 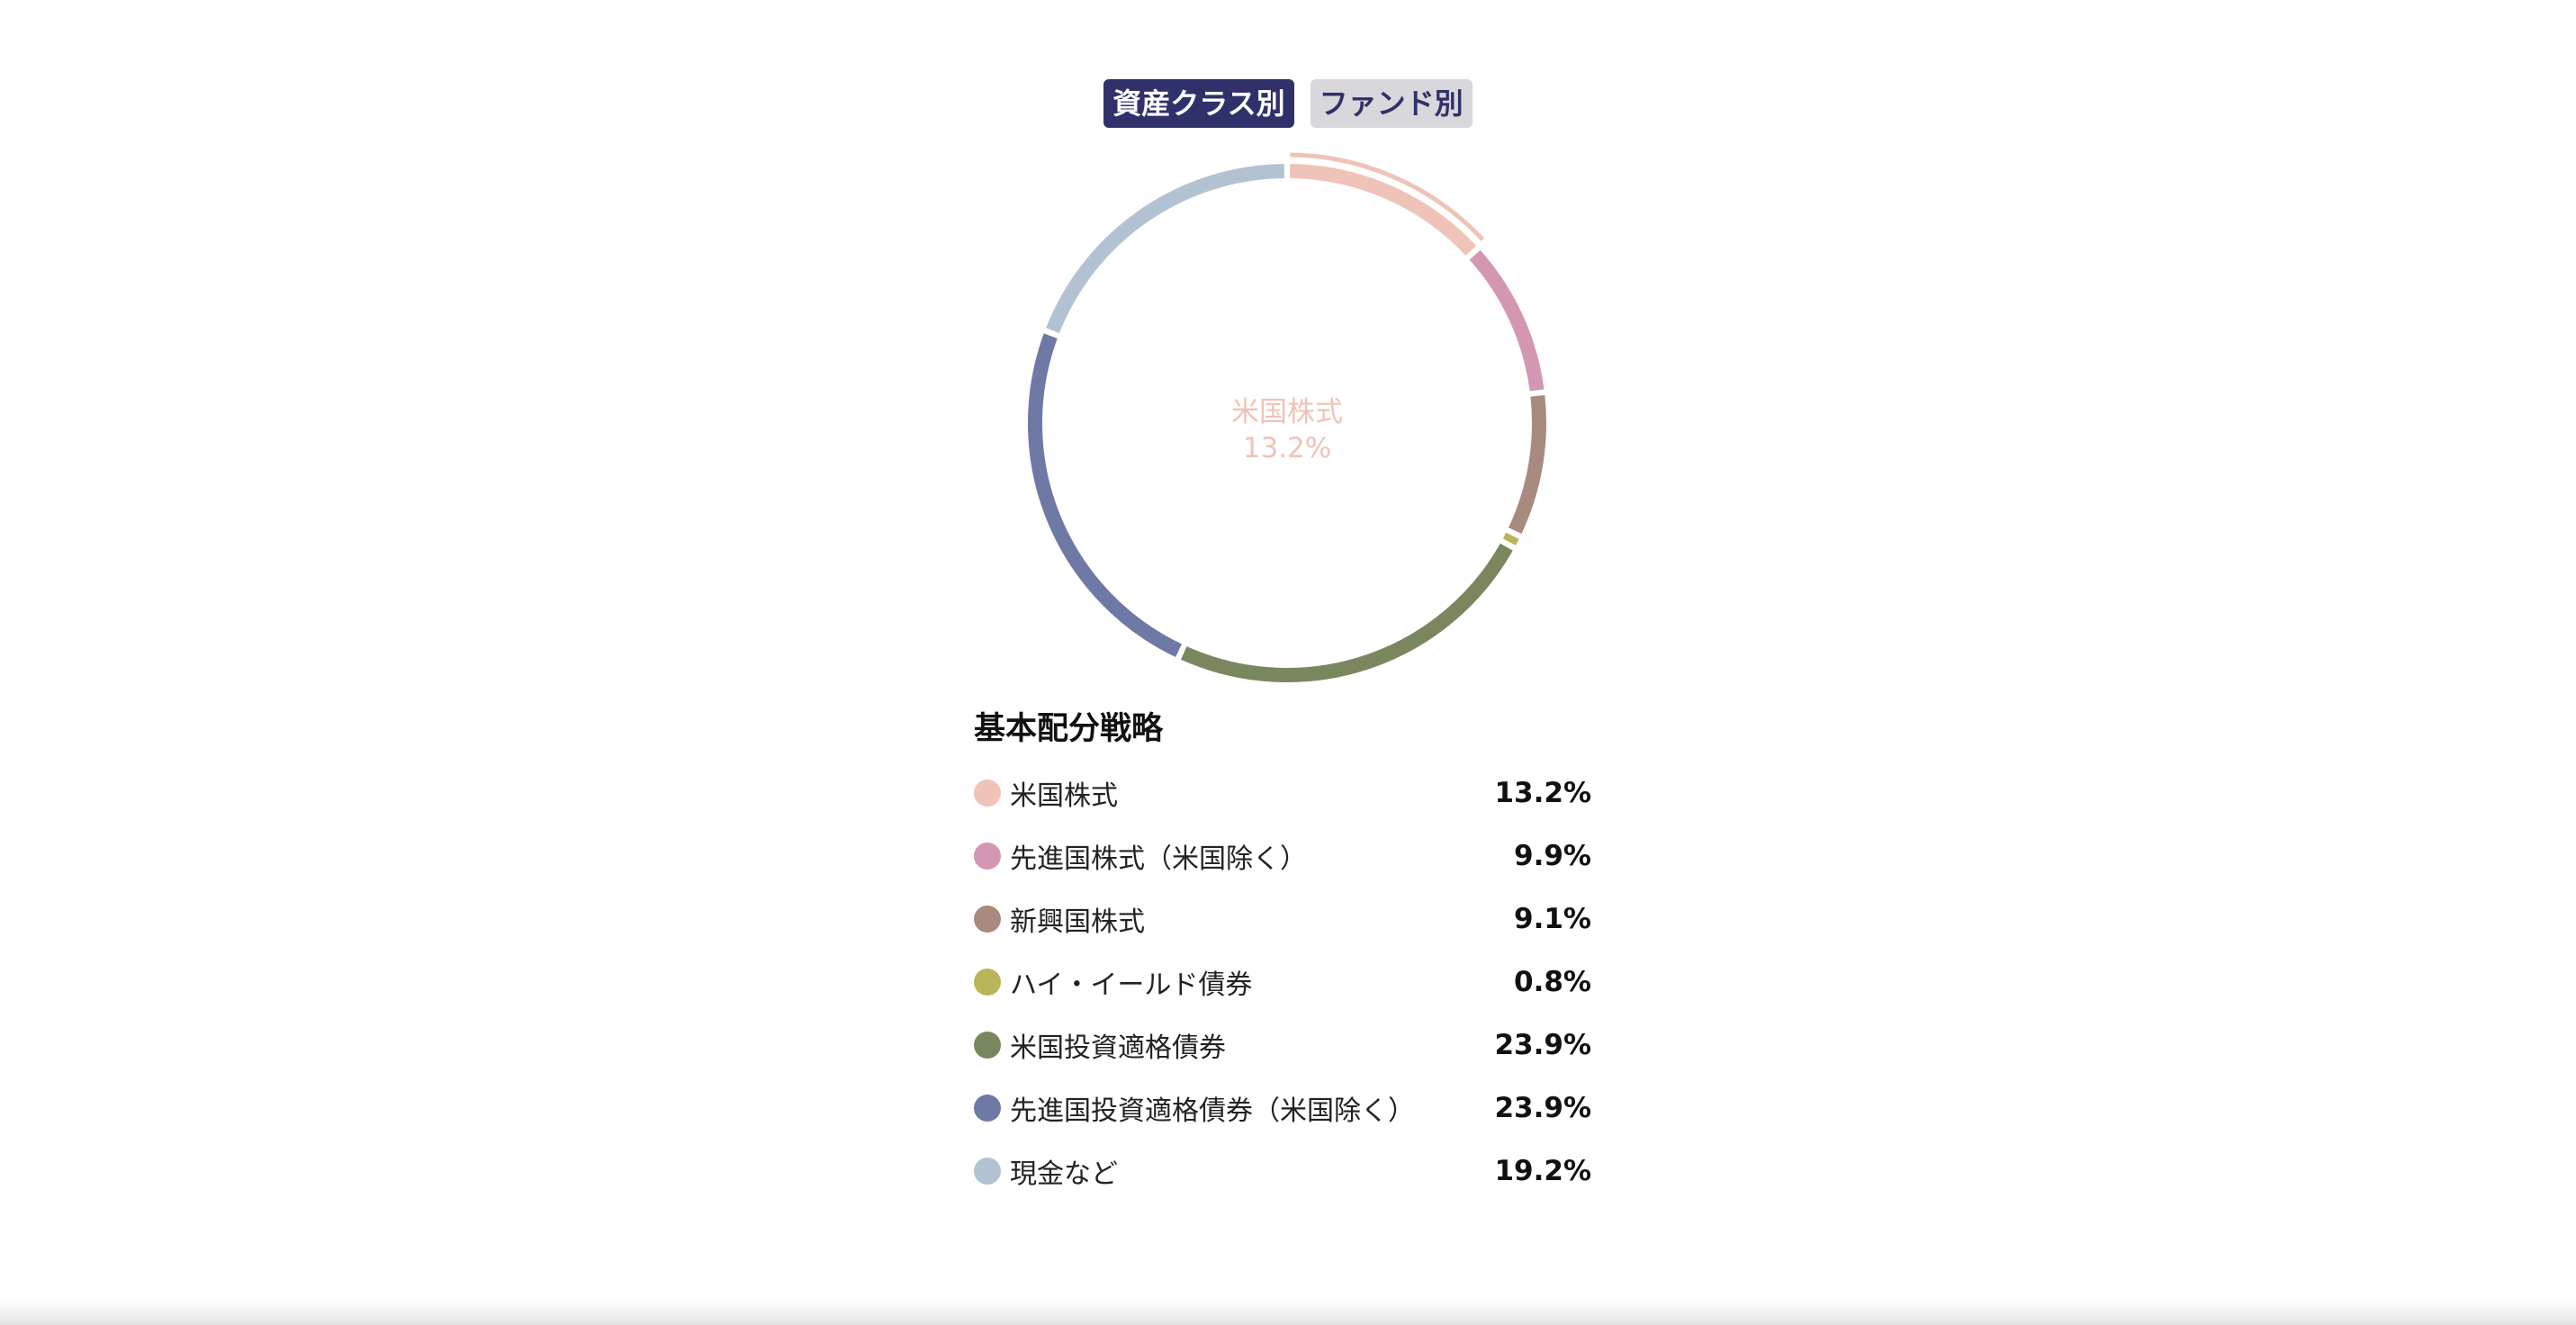 What do you see at coordinates (1158, 859) in the screenshot?
I see `legend-label: 先進国株式（米国除く）` at bounding box center [1158, 859].